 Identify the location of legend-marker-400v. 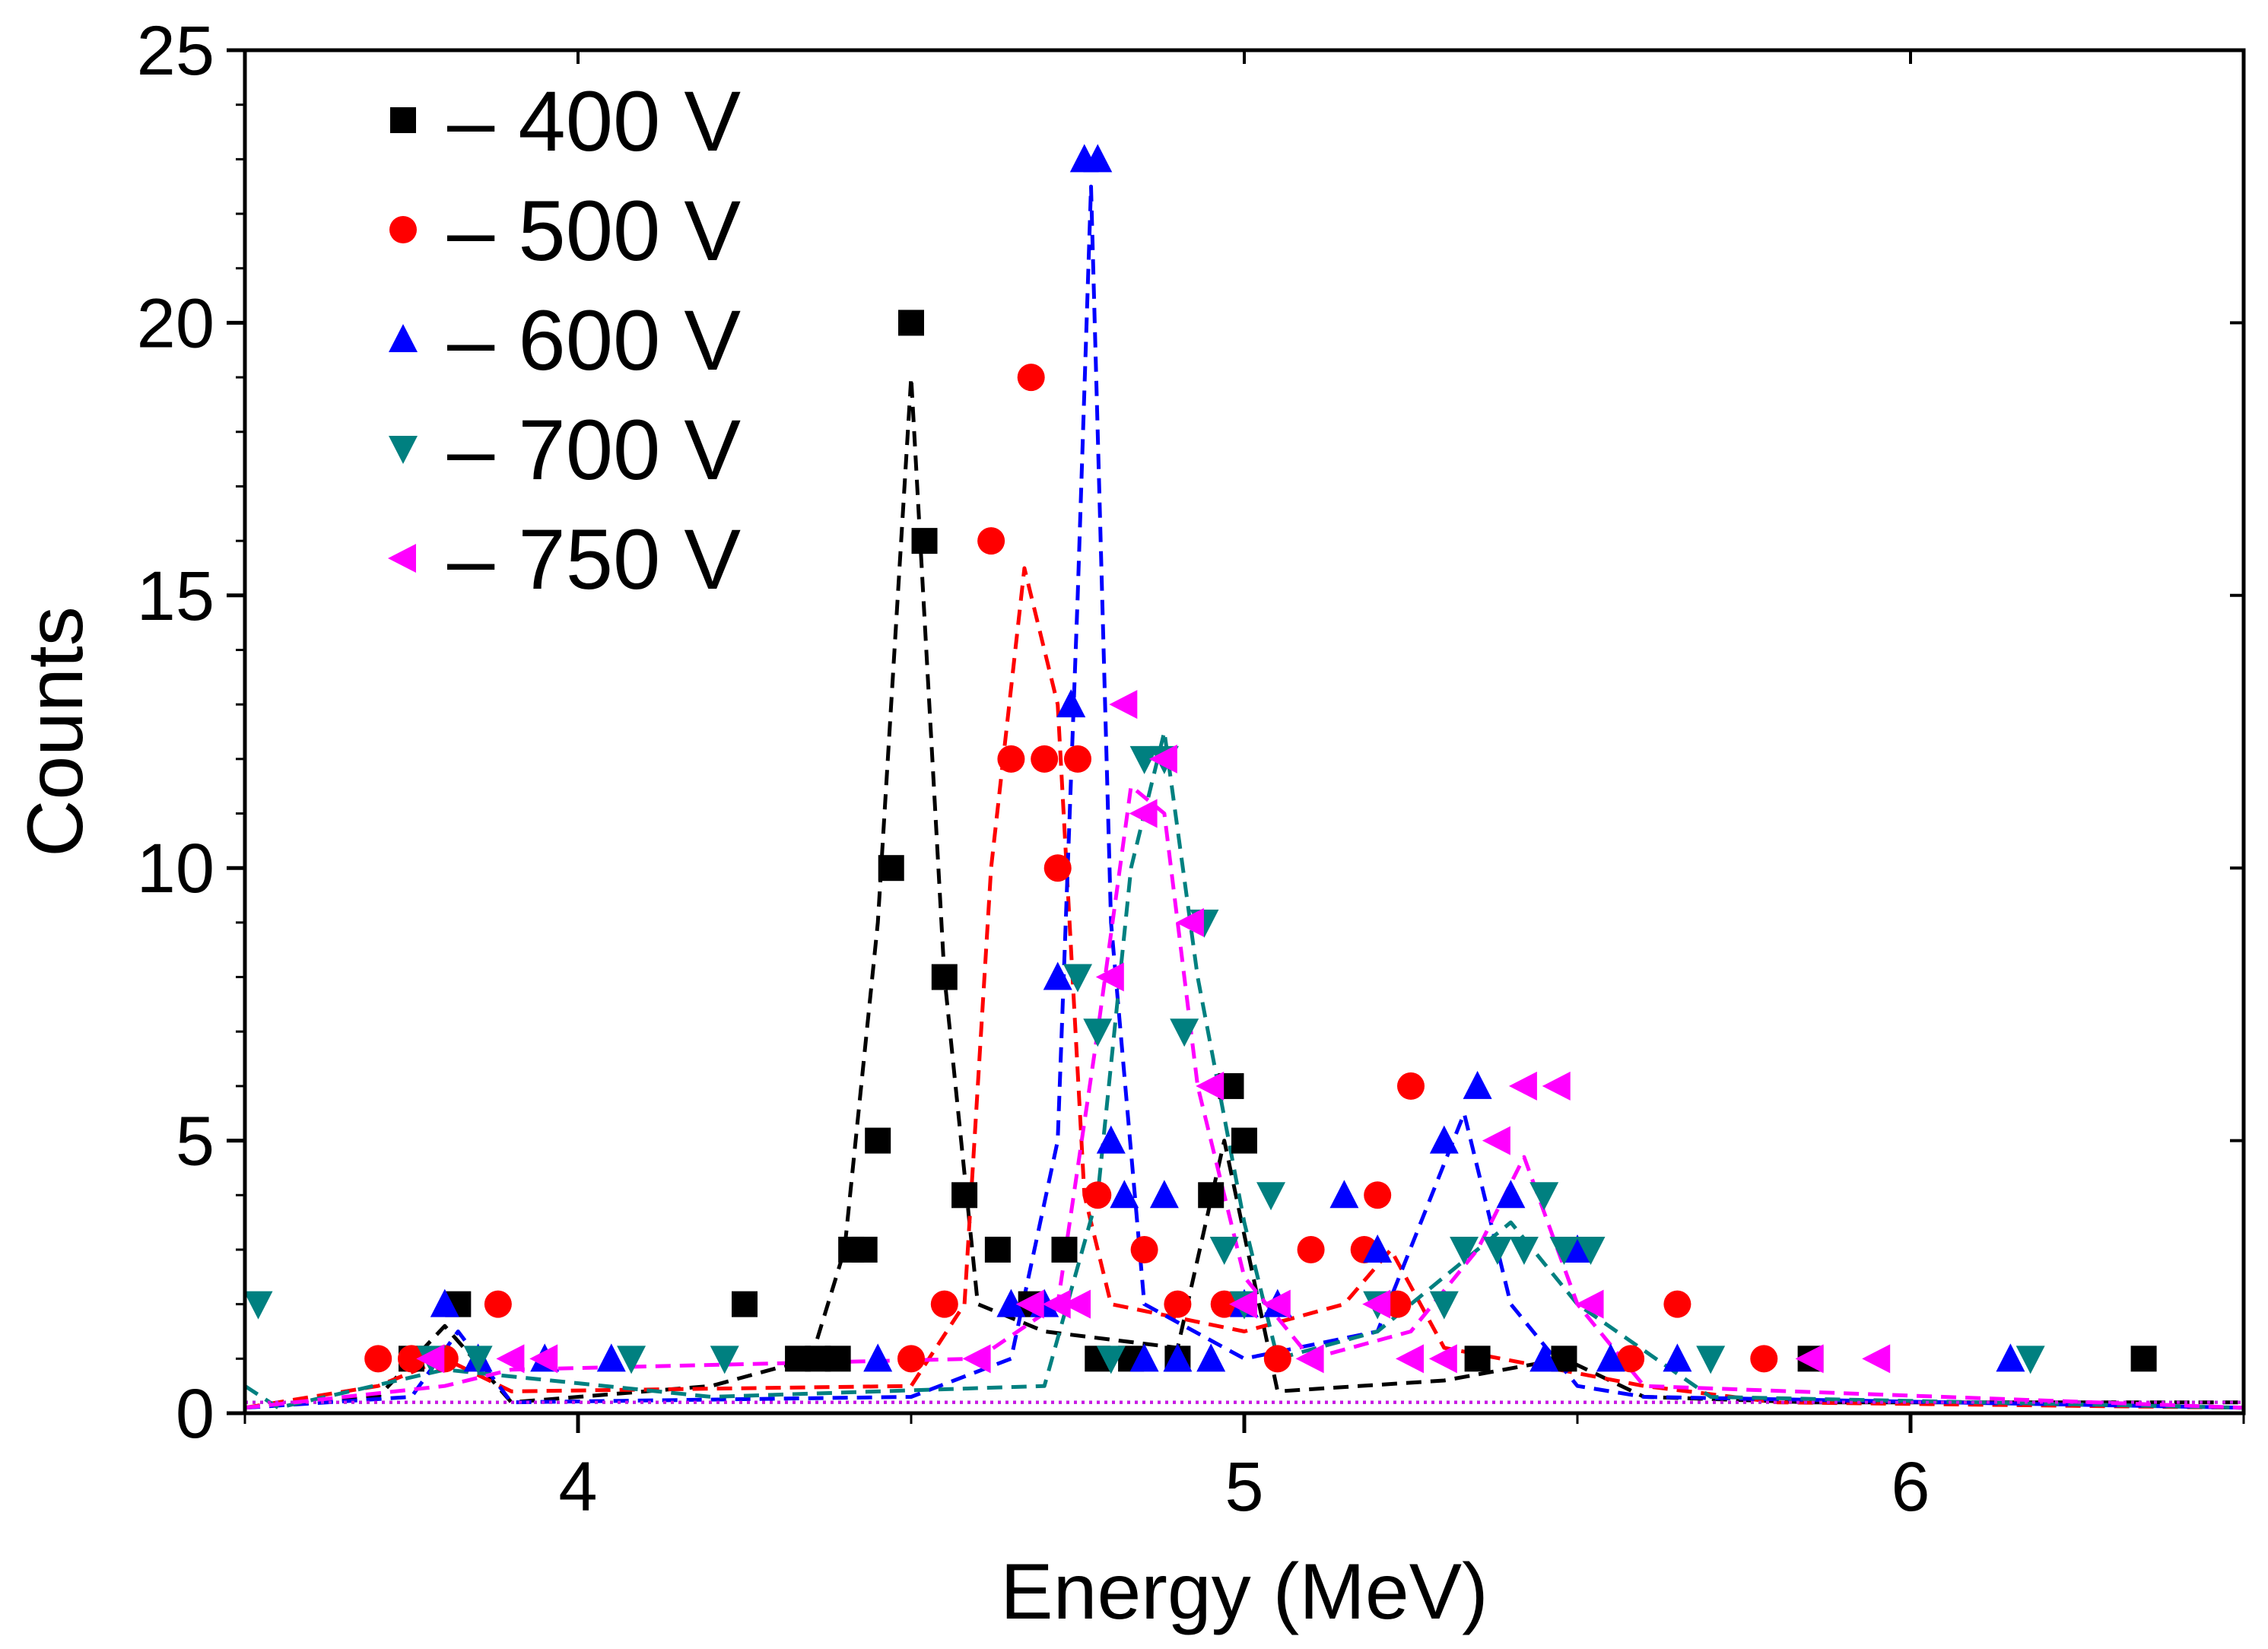
(403, 120).